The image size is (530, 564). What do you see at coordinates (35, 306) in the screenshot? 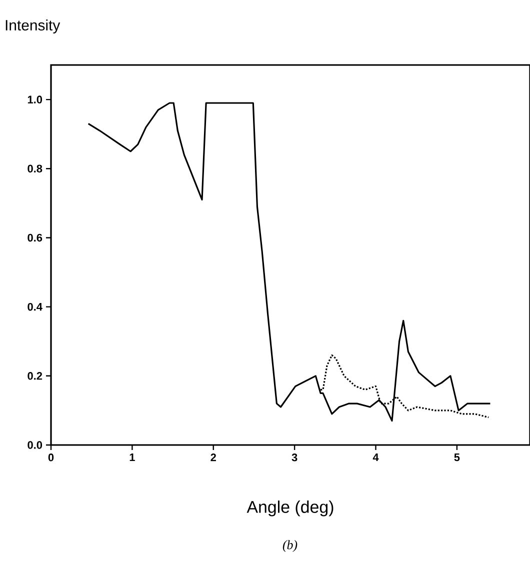
I see `y-tick-label: 0.4` at bounding box center [35, 306].